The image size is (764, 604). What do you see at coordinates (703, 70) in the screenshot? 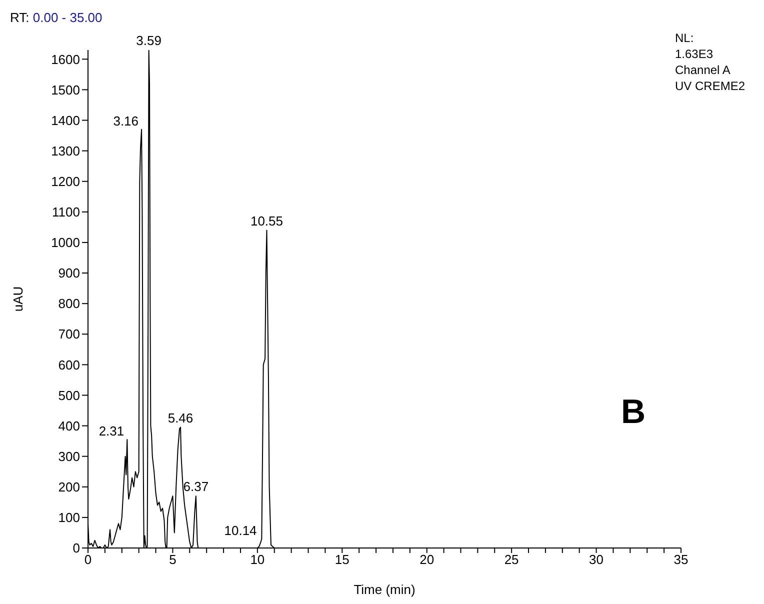
I see `annotation: Channel A` at bounding box center [703, 70].